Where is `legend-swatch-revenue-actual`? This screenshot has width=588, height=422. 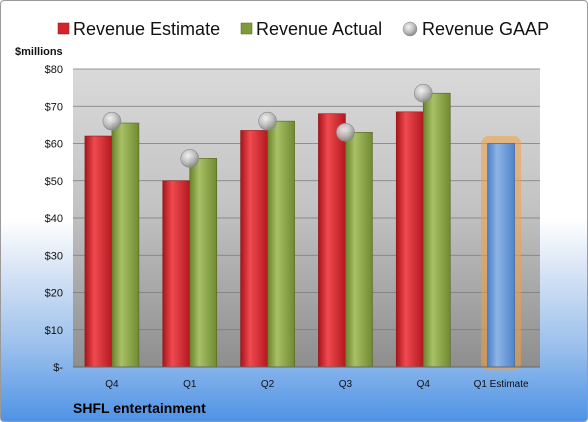
legend-swatch-revenue-actual is located at coordinates (246, 28).